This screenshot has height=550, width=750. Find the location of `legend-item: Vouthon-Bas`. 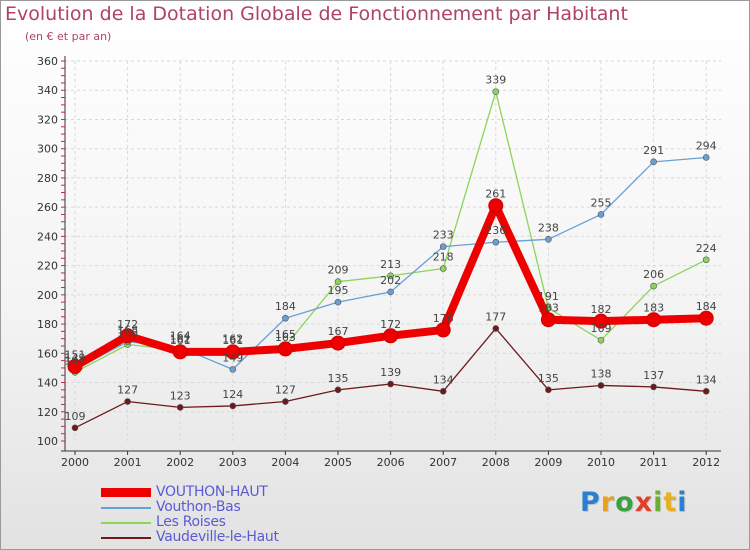

legend-item: Vouthon-Bas is located at coordinates (251, 507).